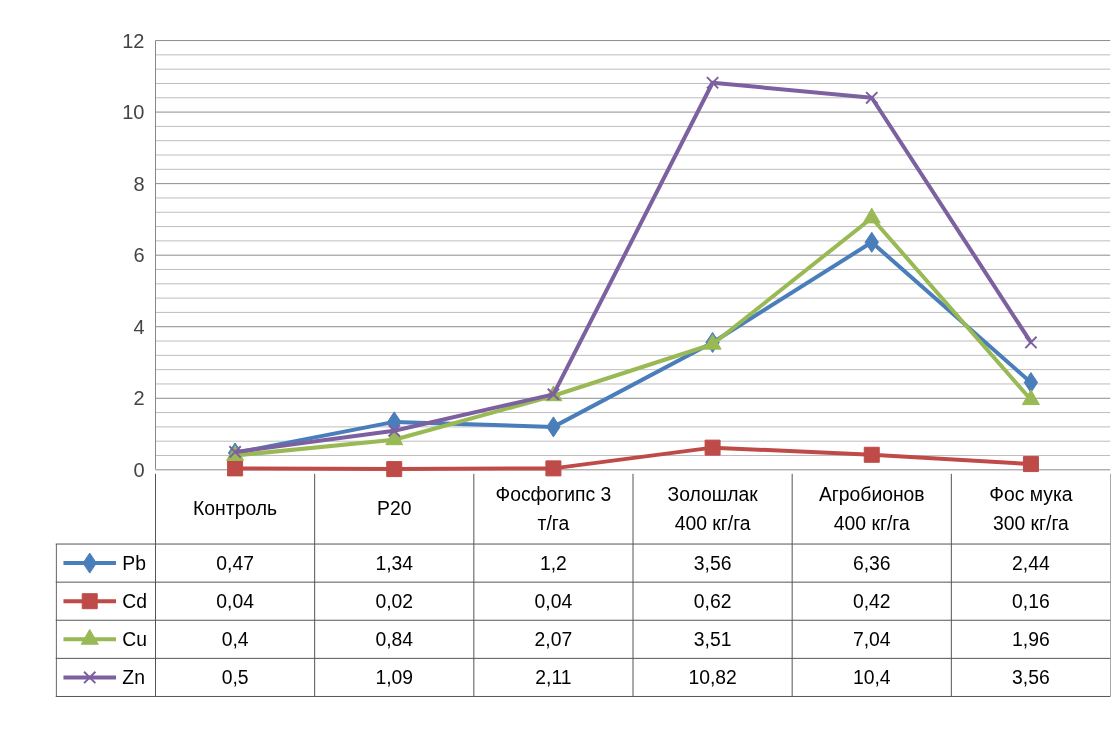 The height and width of the screenshot is (735, 1117). I want to click on data-label: 0,42, so click(871, 602).